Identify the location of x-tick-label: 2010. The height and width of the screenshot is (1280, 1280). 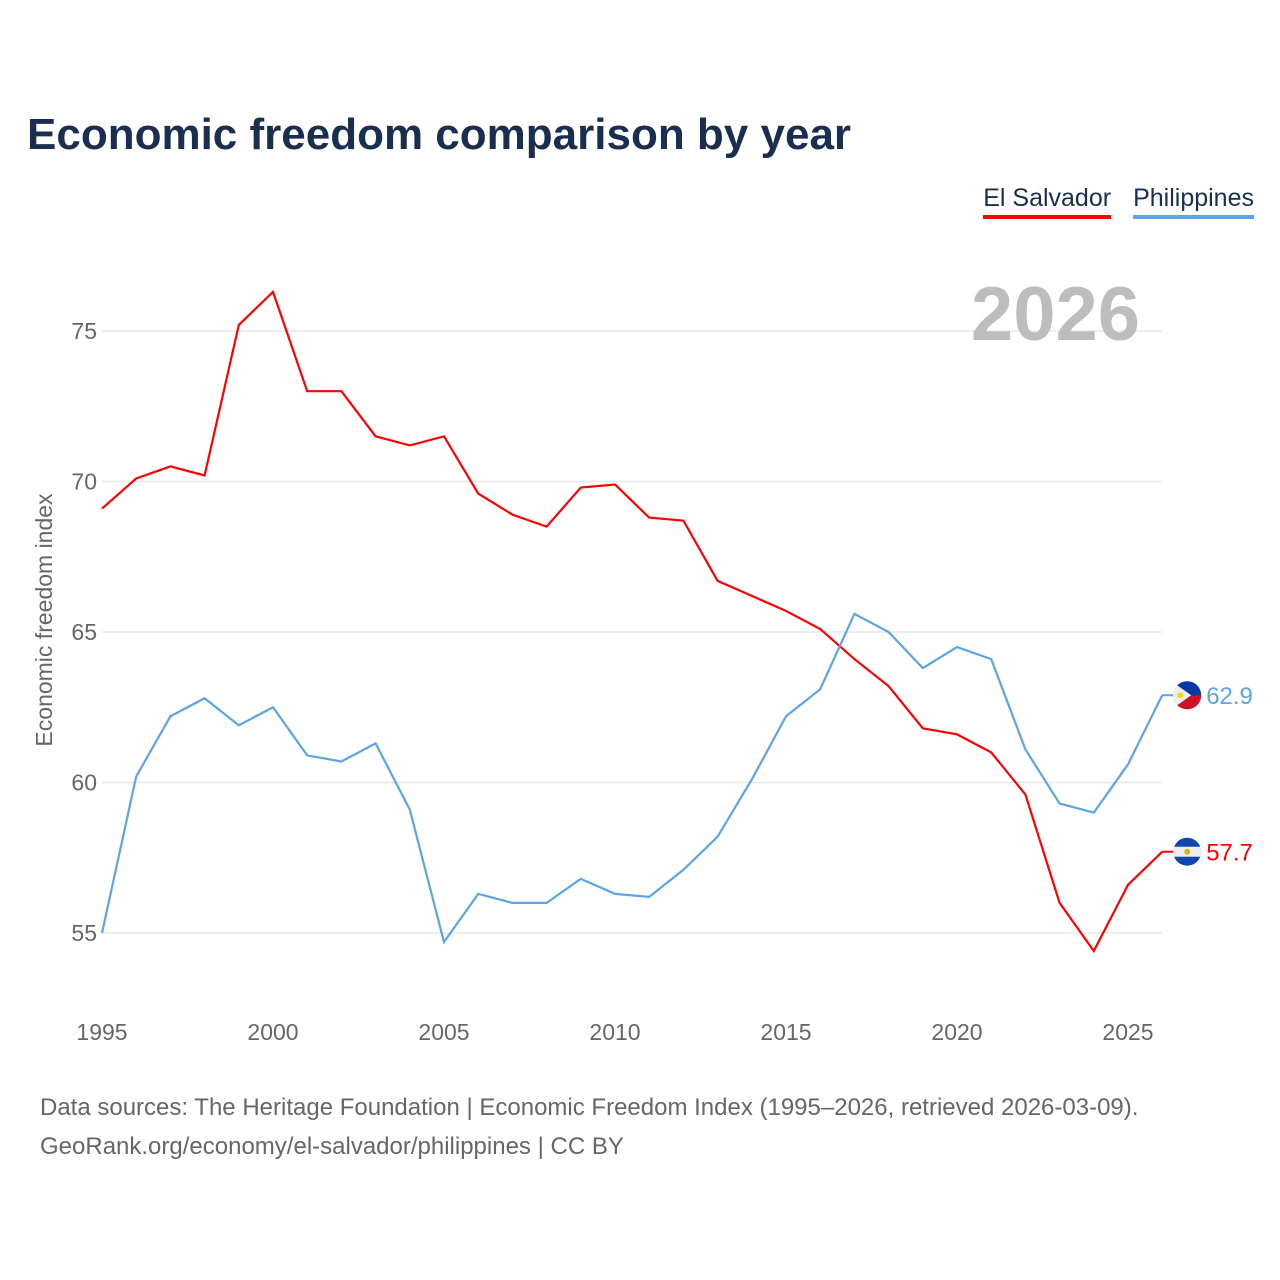
(614, 1032).